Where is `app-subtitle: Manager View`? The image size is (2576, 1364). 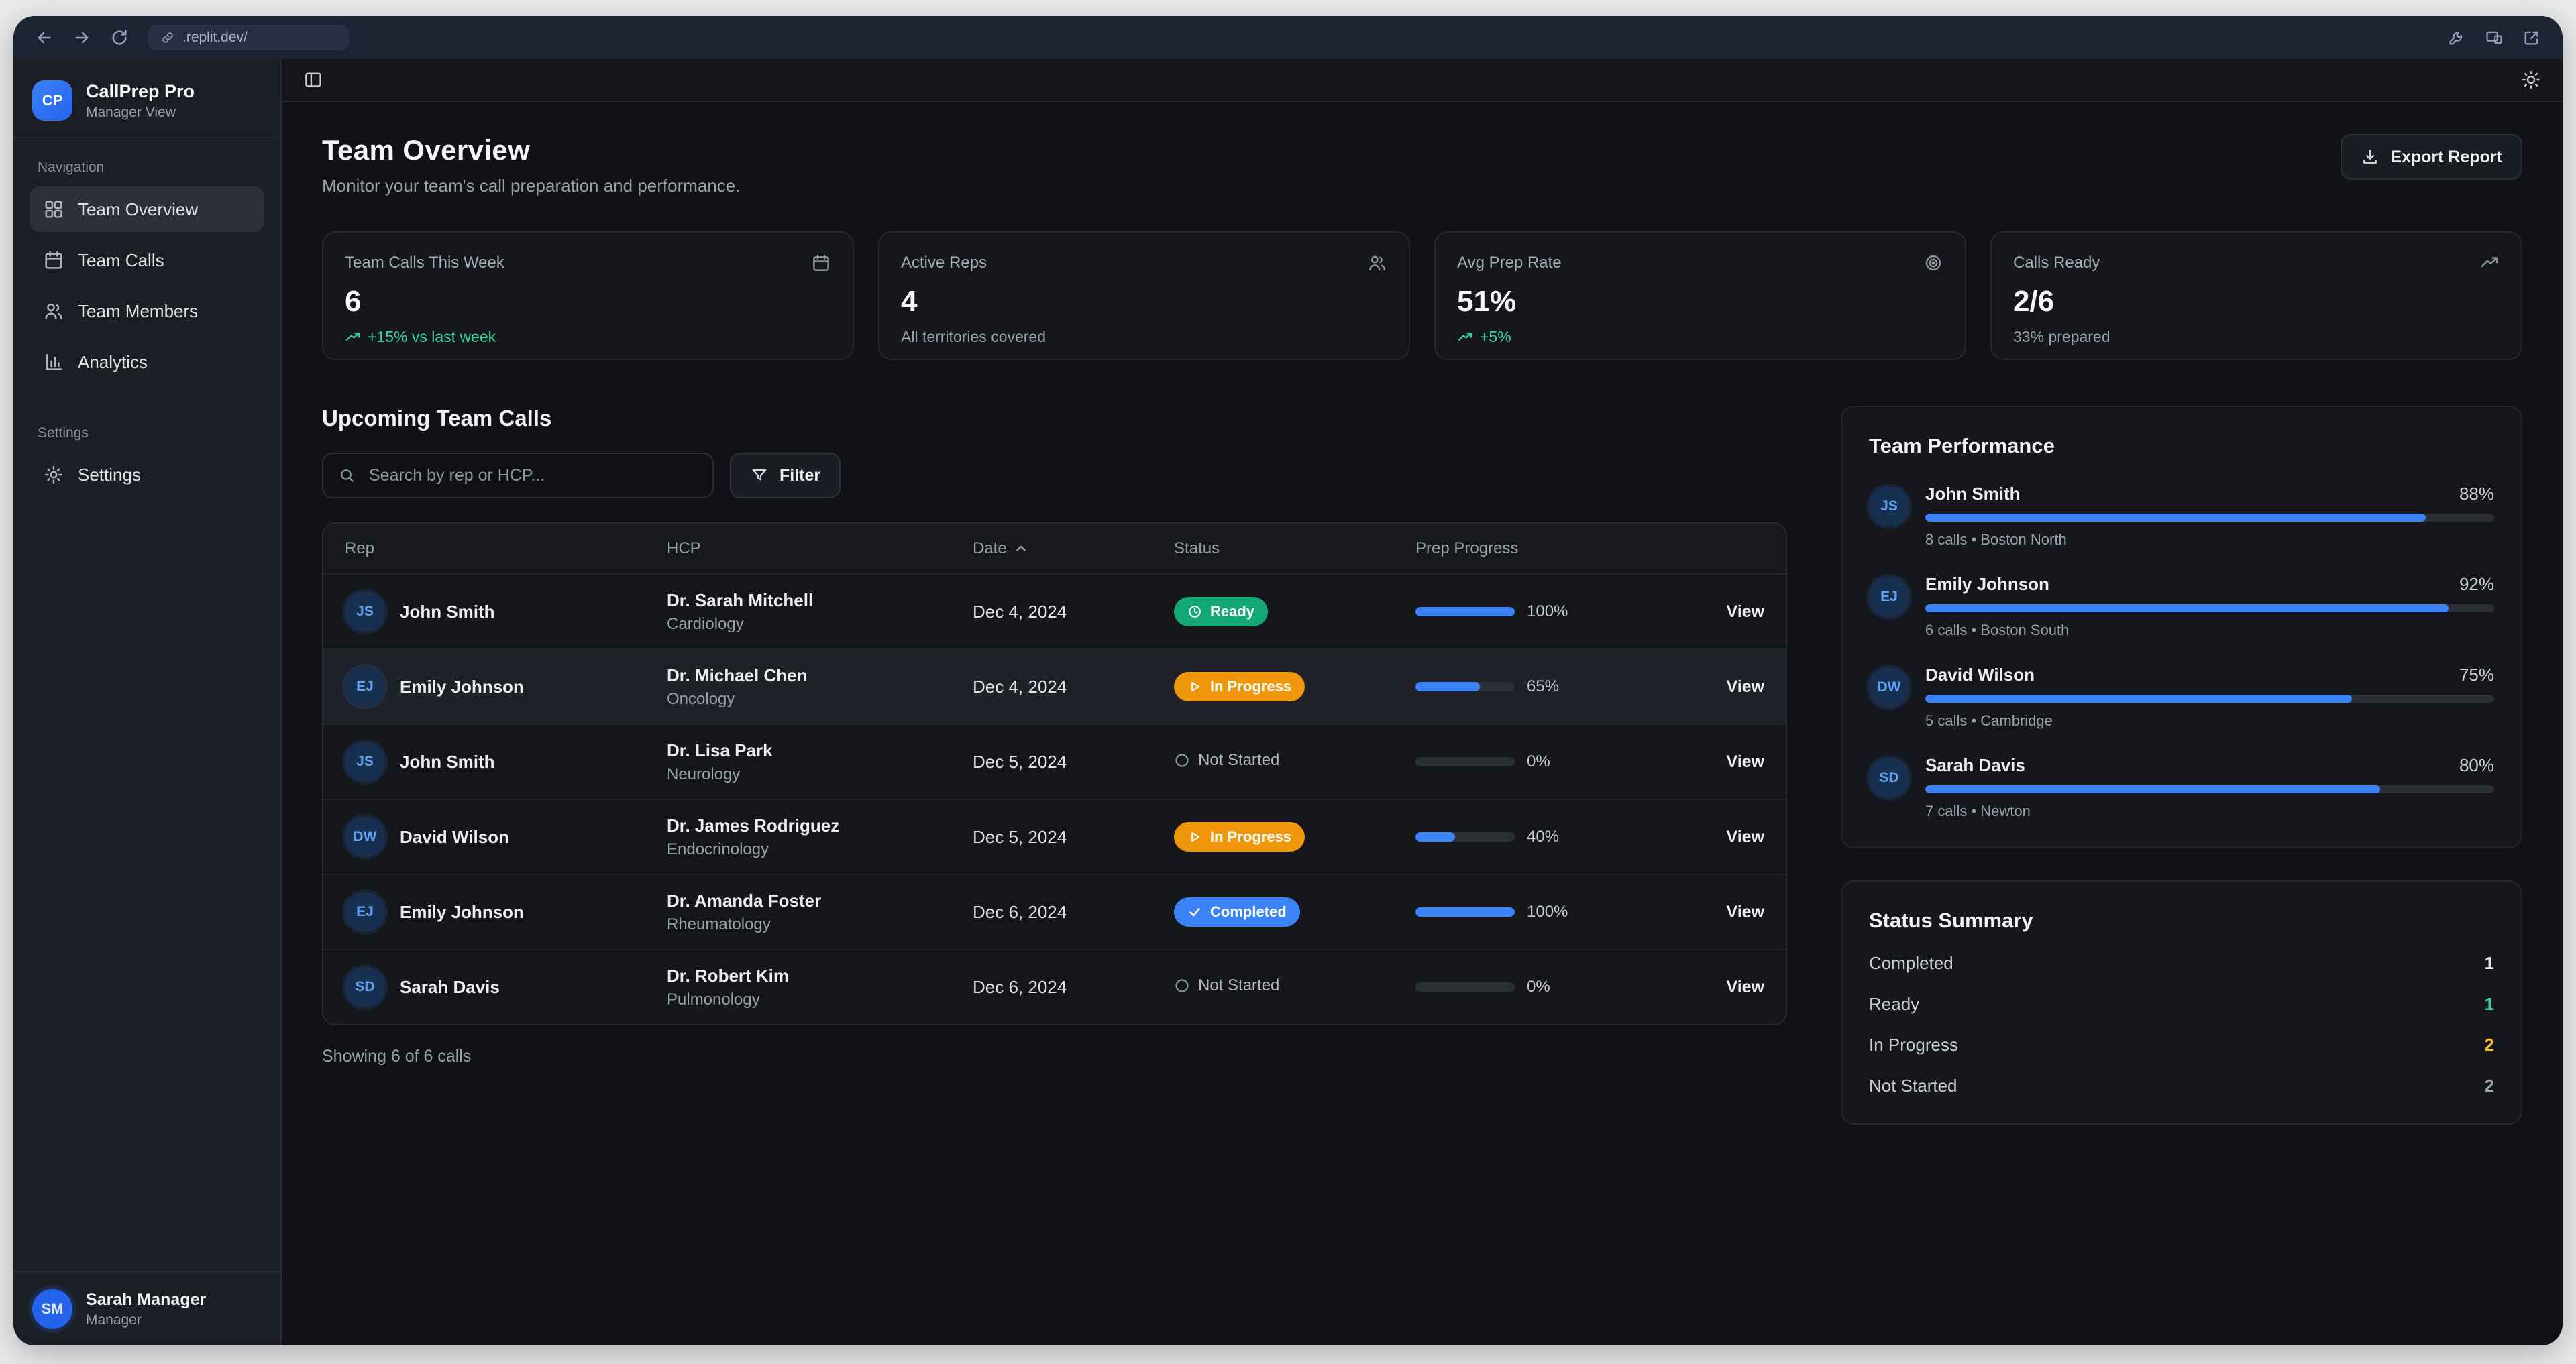
app-subtitle: Manager View is located at coordinates (131, 113).